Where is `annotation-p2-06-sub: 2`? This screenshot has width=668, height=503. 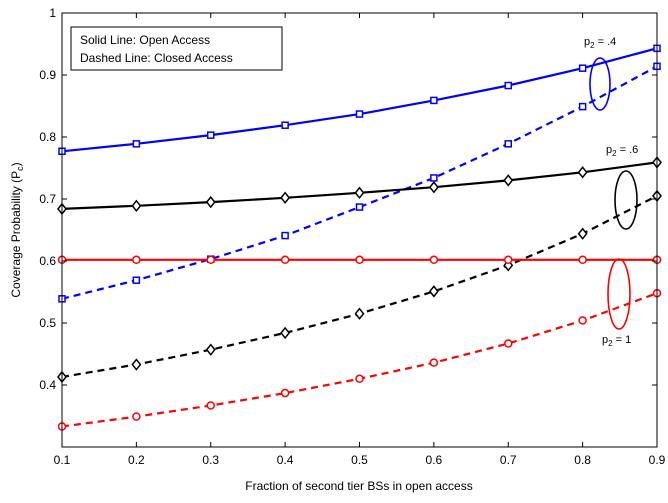 annotation-p2-06-sub: 2 is located at coordinates (614, 153).